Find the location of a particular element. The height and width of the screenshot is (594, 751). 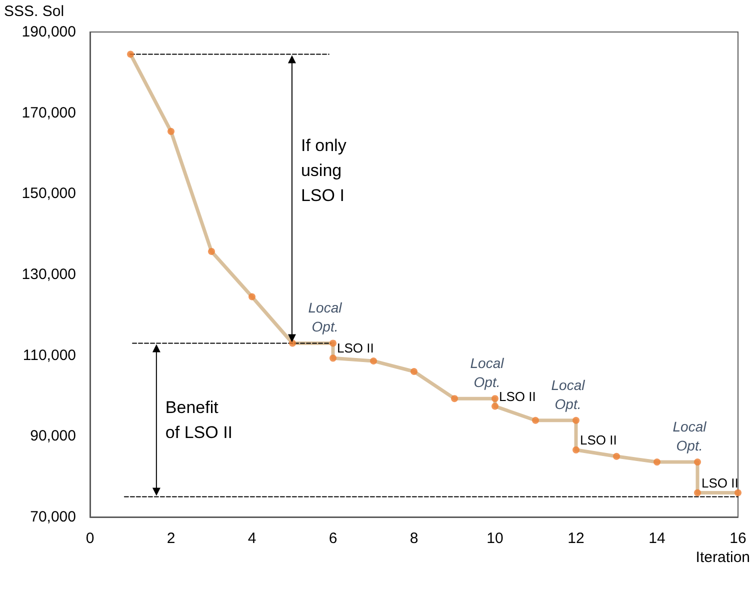

x-tick-label: 2 is located at coordinates (171, 538).